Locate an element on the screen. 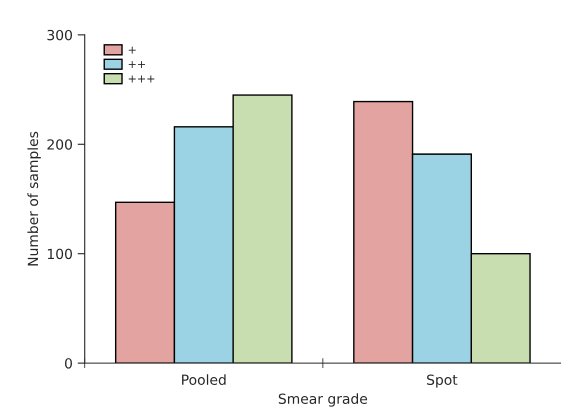  x-tick-label: Spot is located at coordinates (442, 381).